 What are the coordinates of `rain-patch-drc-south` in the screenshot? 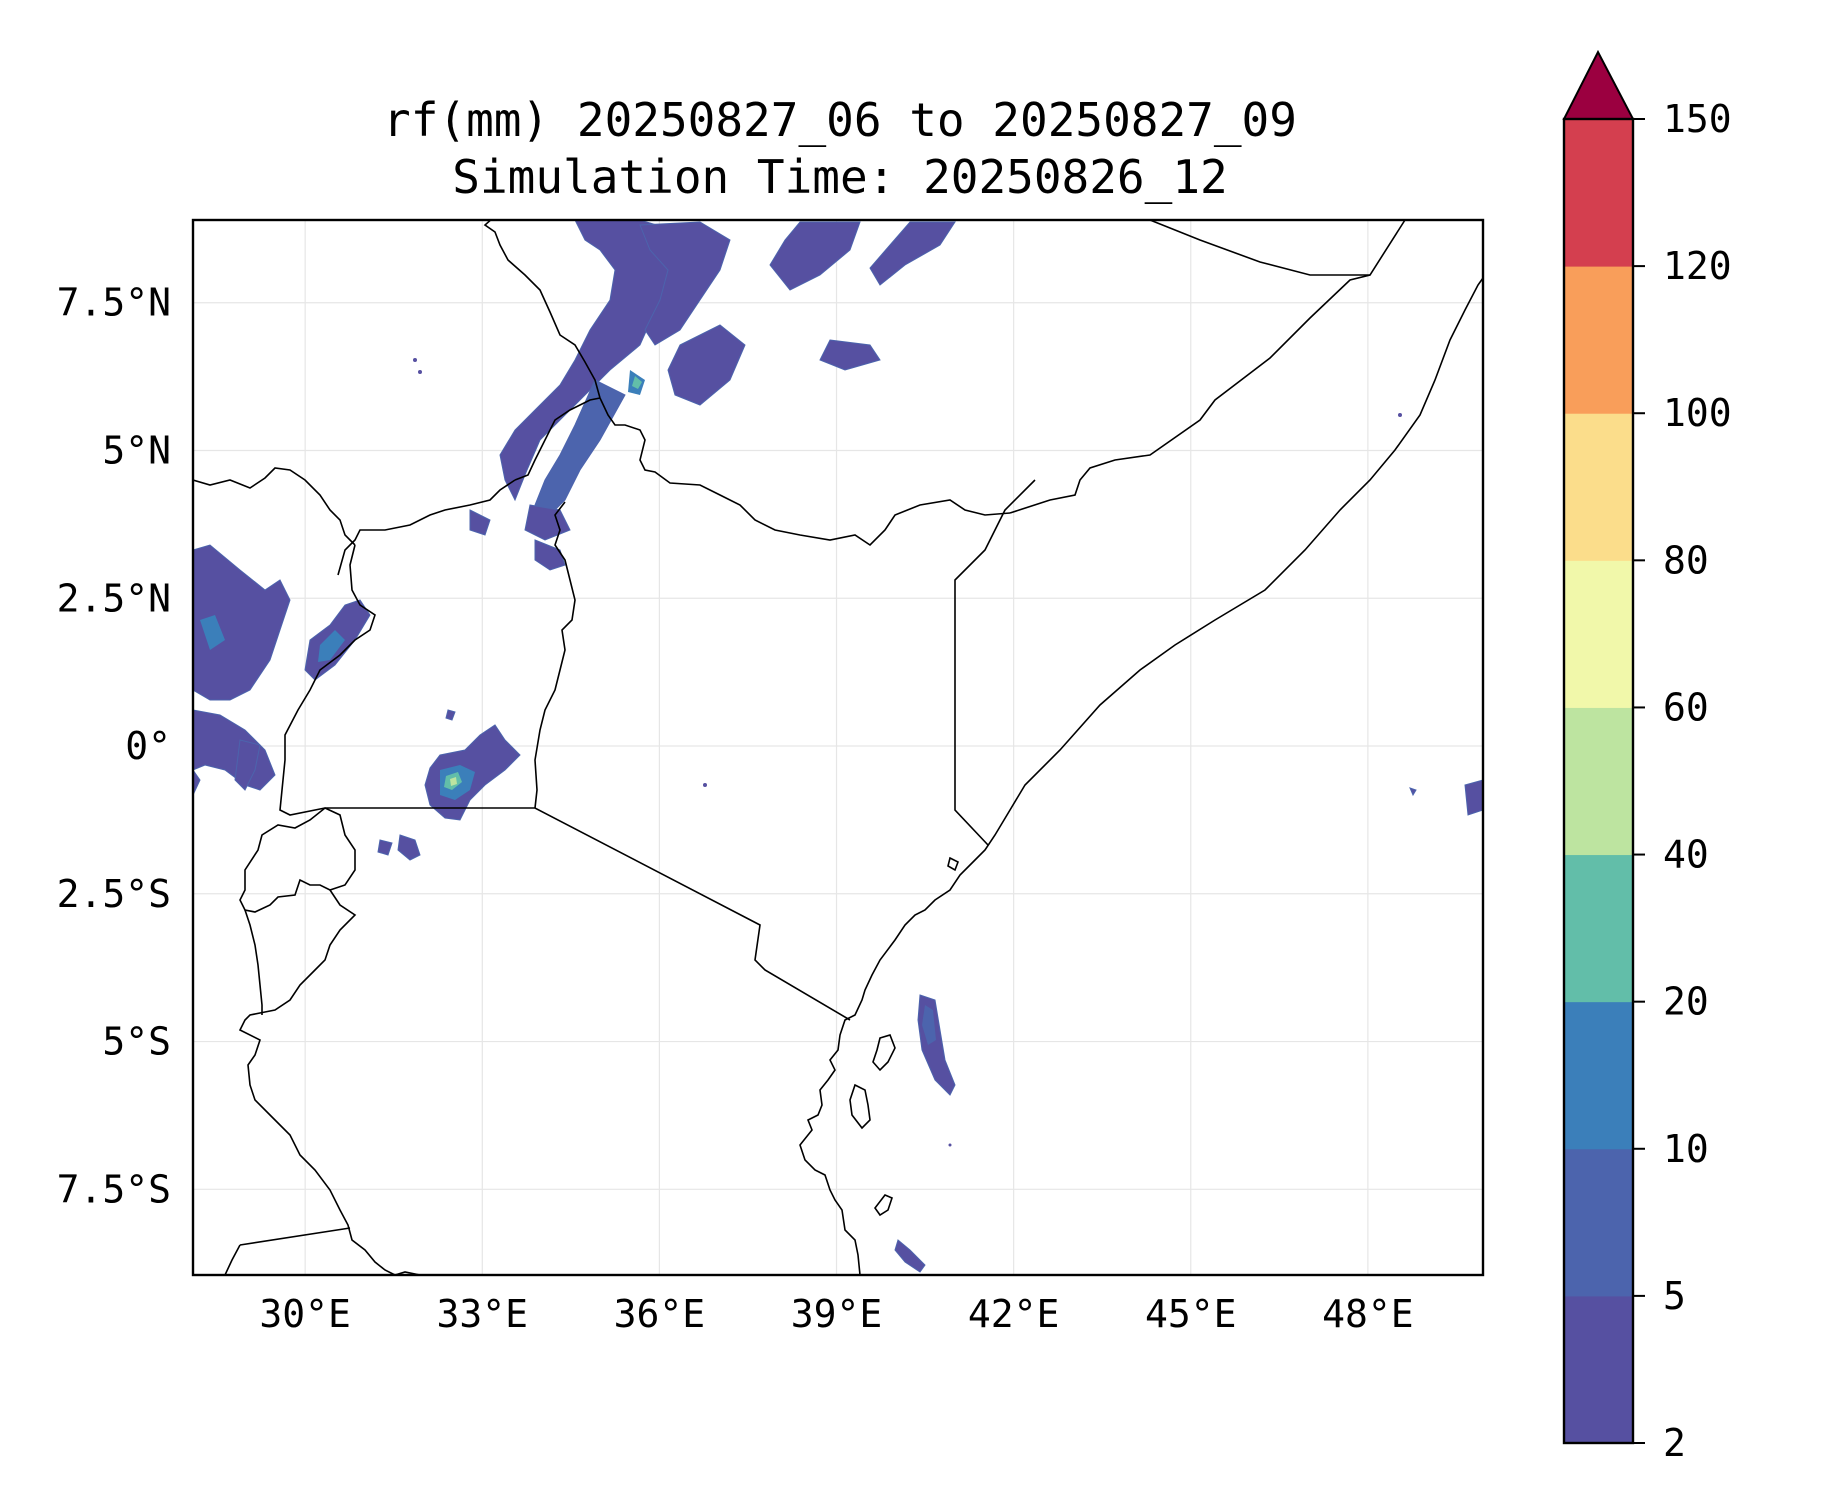 It's located at (247, 765).